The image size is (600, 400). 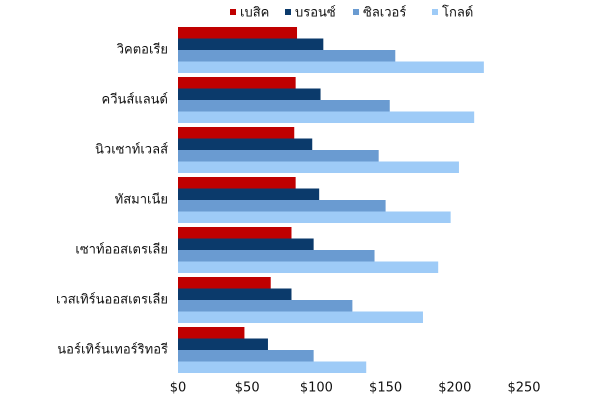 What do you see at coordinates (457, 13) in the screenshot?
I see `legend-label: โกลด์` at bounding box center [457, 13].